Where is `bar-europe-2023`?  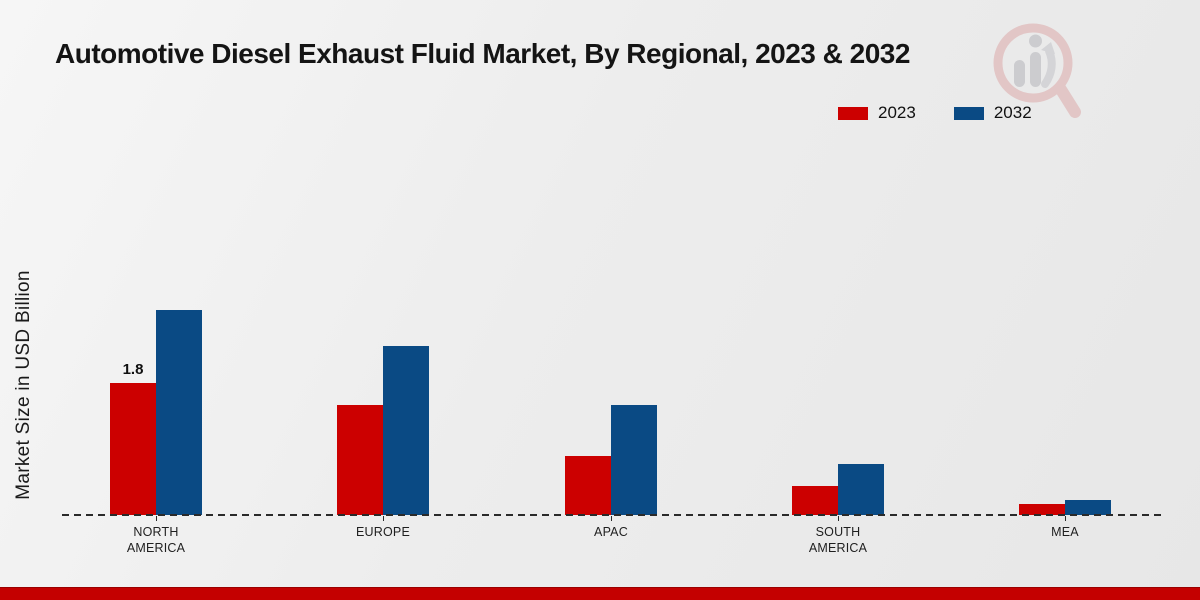
bar-europe-2023 is located at coordinates (360, 460).